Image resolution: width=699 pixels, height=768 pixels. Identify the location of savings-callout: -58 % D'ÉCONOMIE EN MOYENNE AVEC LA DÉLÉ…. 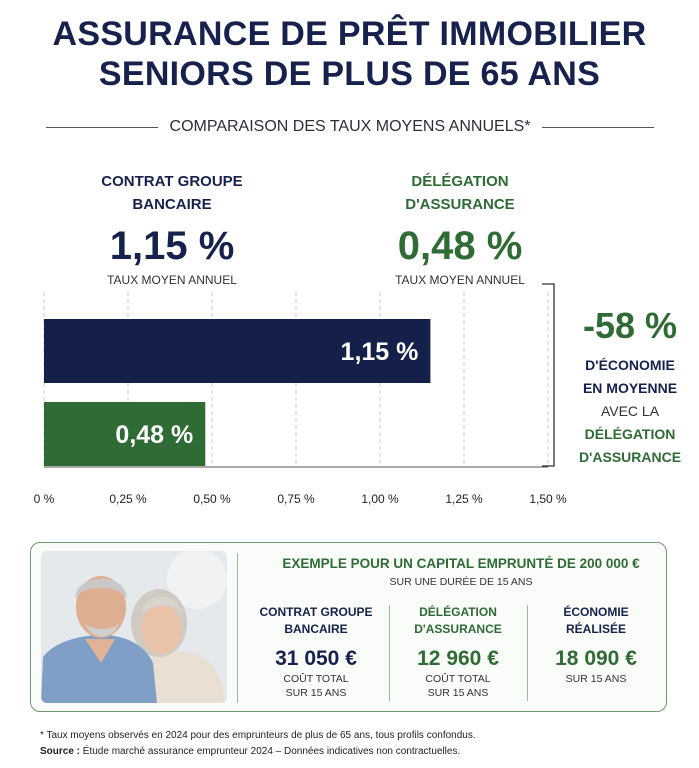
(630, 387).